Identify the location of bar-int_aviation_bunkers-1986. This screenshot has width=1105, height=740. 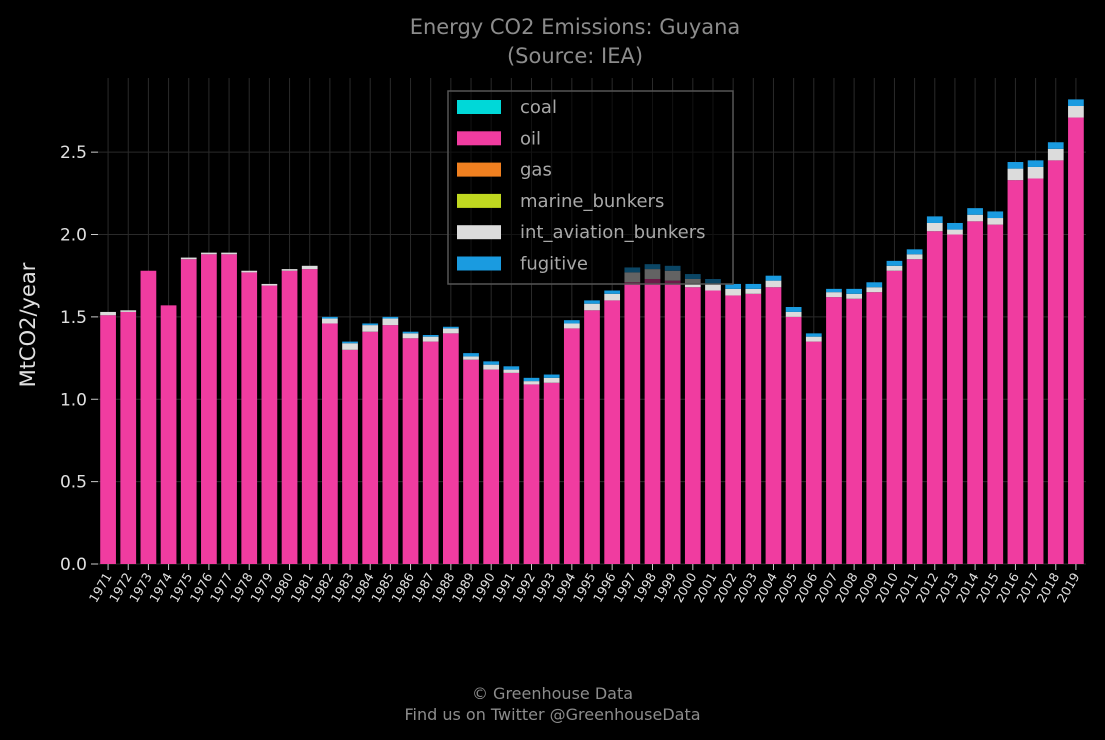
(410, 336).